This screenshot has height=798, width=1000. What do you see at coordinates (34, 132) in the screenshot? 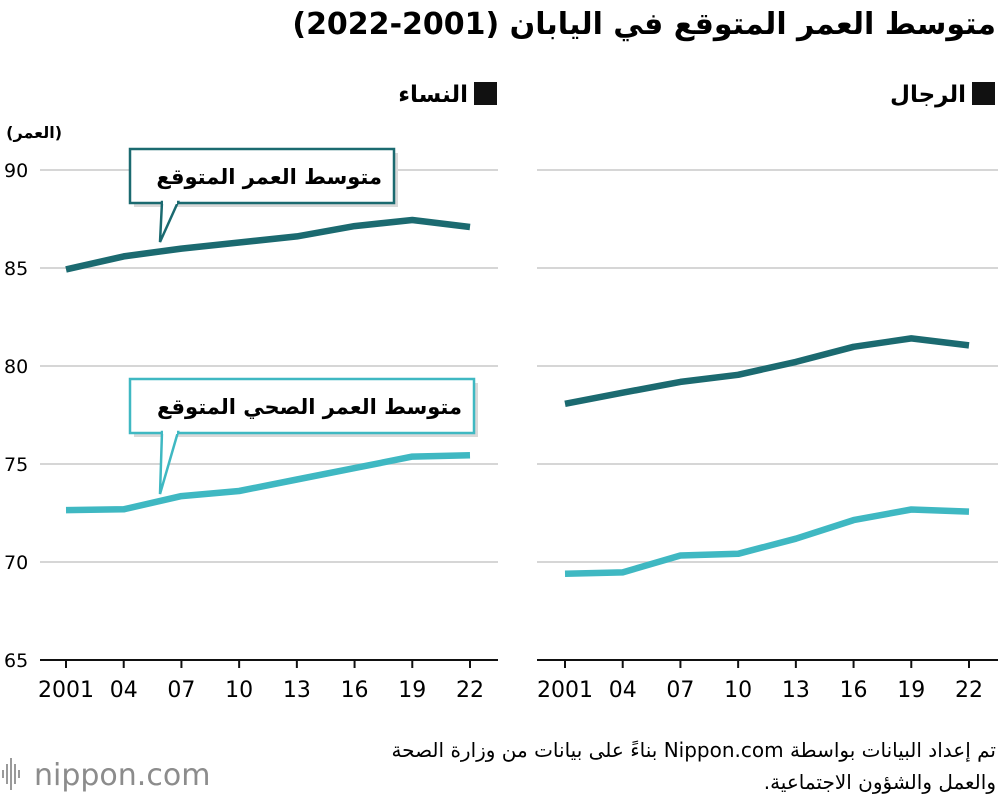
I see `y-axis-unit-label: (العمر)` at bounding box center [34, 132].